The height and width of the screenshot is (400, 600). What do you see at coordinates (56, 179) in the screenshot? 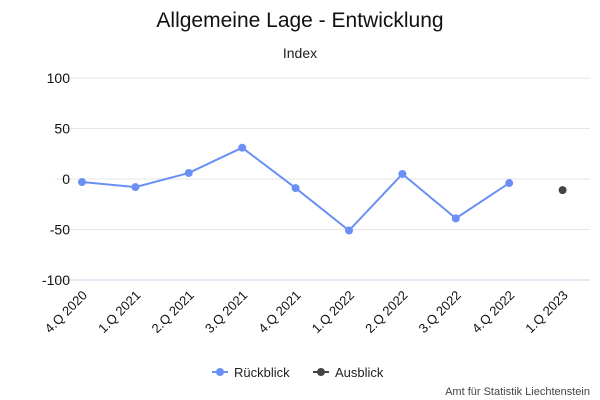
I see `y-axis-labels: 100 50 0 -50 -100` at bounding box center [56, 179].